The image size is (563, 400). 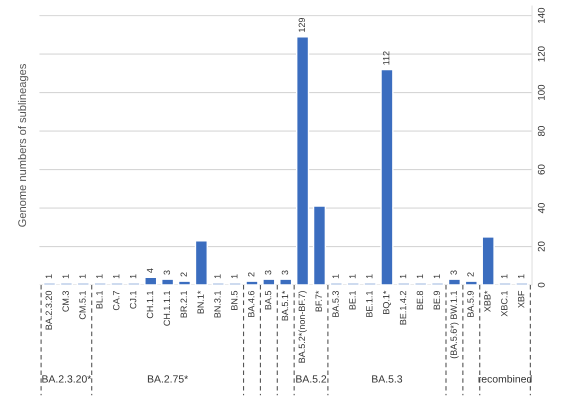 What do you see at coordinates (99, 299) in the screenshot?
I see `x-tick-label: BL.1` at bounding box center [99, 299].